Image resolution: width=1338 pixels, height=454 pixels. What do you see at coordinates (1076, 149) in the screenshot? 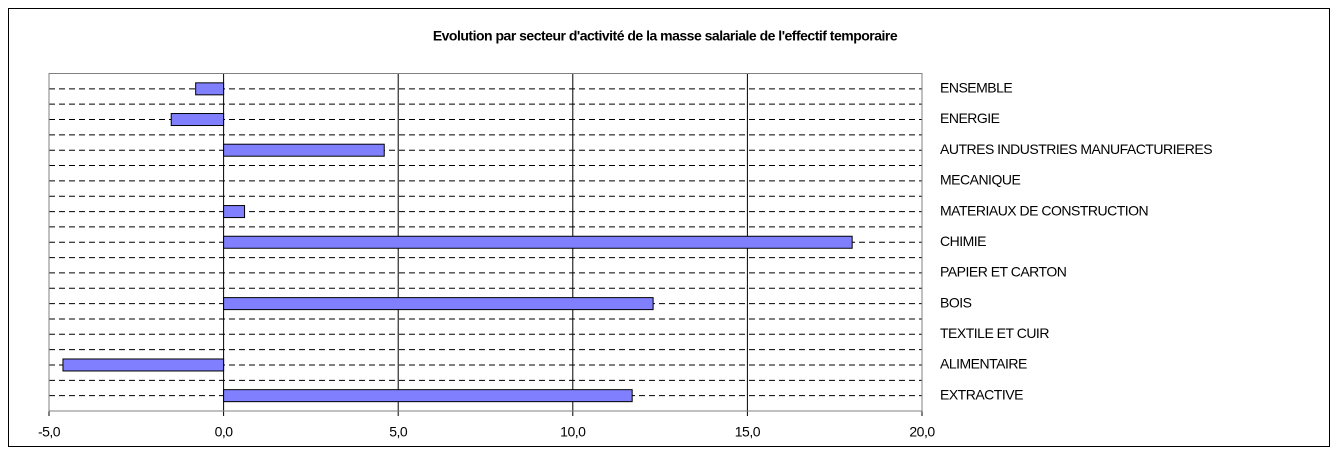
I see `y-tick-label: AUTRES INDUSTRIES MANUFACTURIERES` at bounding box center [1076, 149].